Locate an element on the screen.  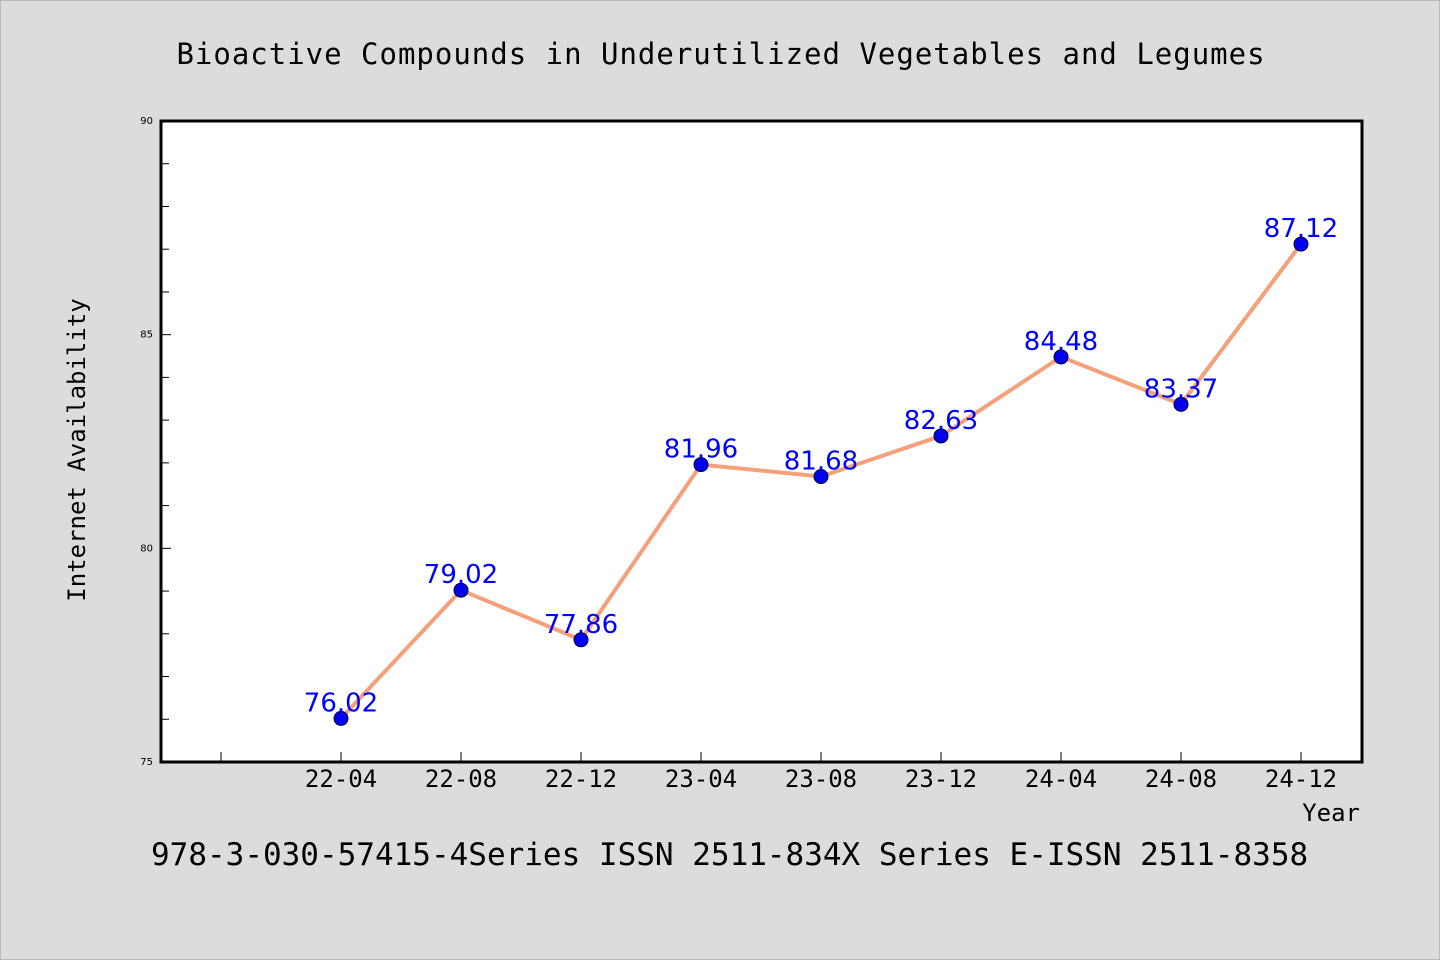
data-label: 81.96 is located at coordinates (701, 450).